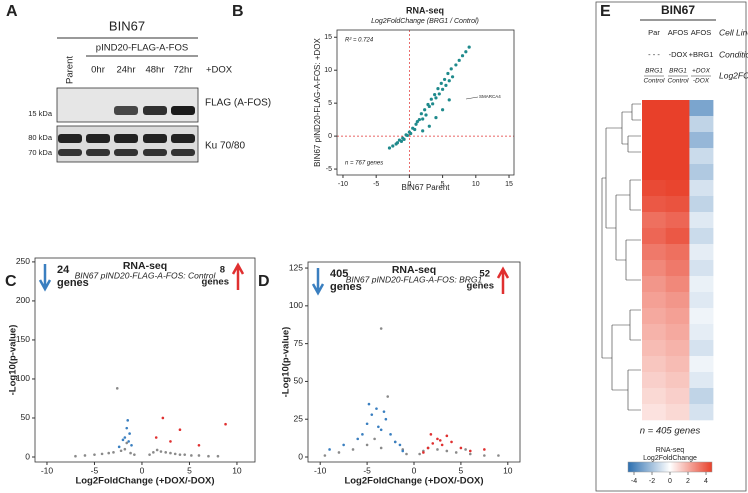 This screenshot has height=493, width=748. I want to click on leader, so click(472, 98).